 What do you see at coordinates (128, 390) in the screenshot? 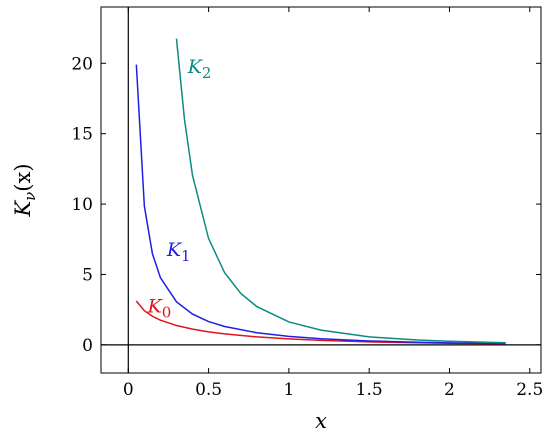
I see `x-tick-label: 0` at bounding box center [128, 390].